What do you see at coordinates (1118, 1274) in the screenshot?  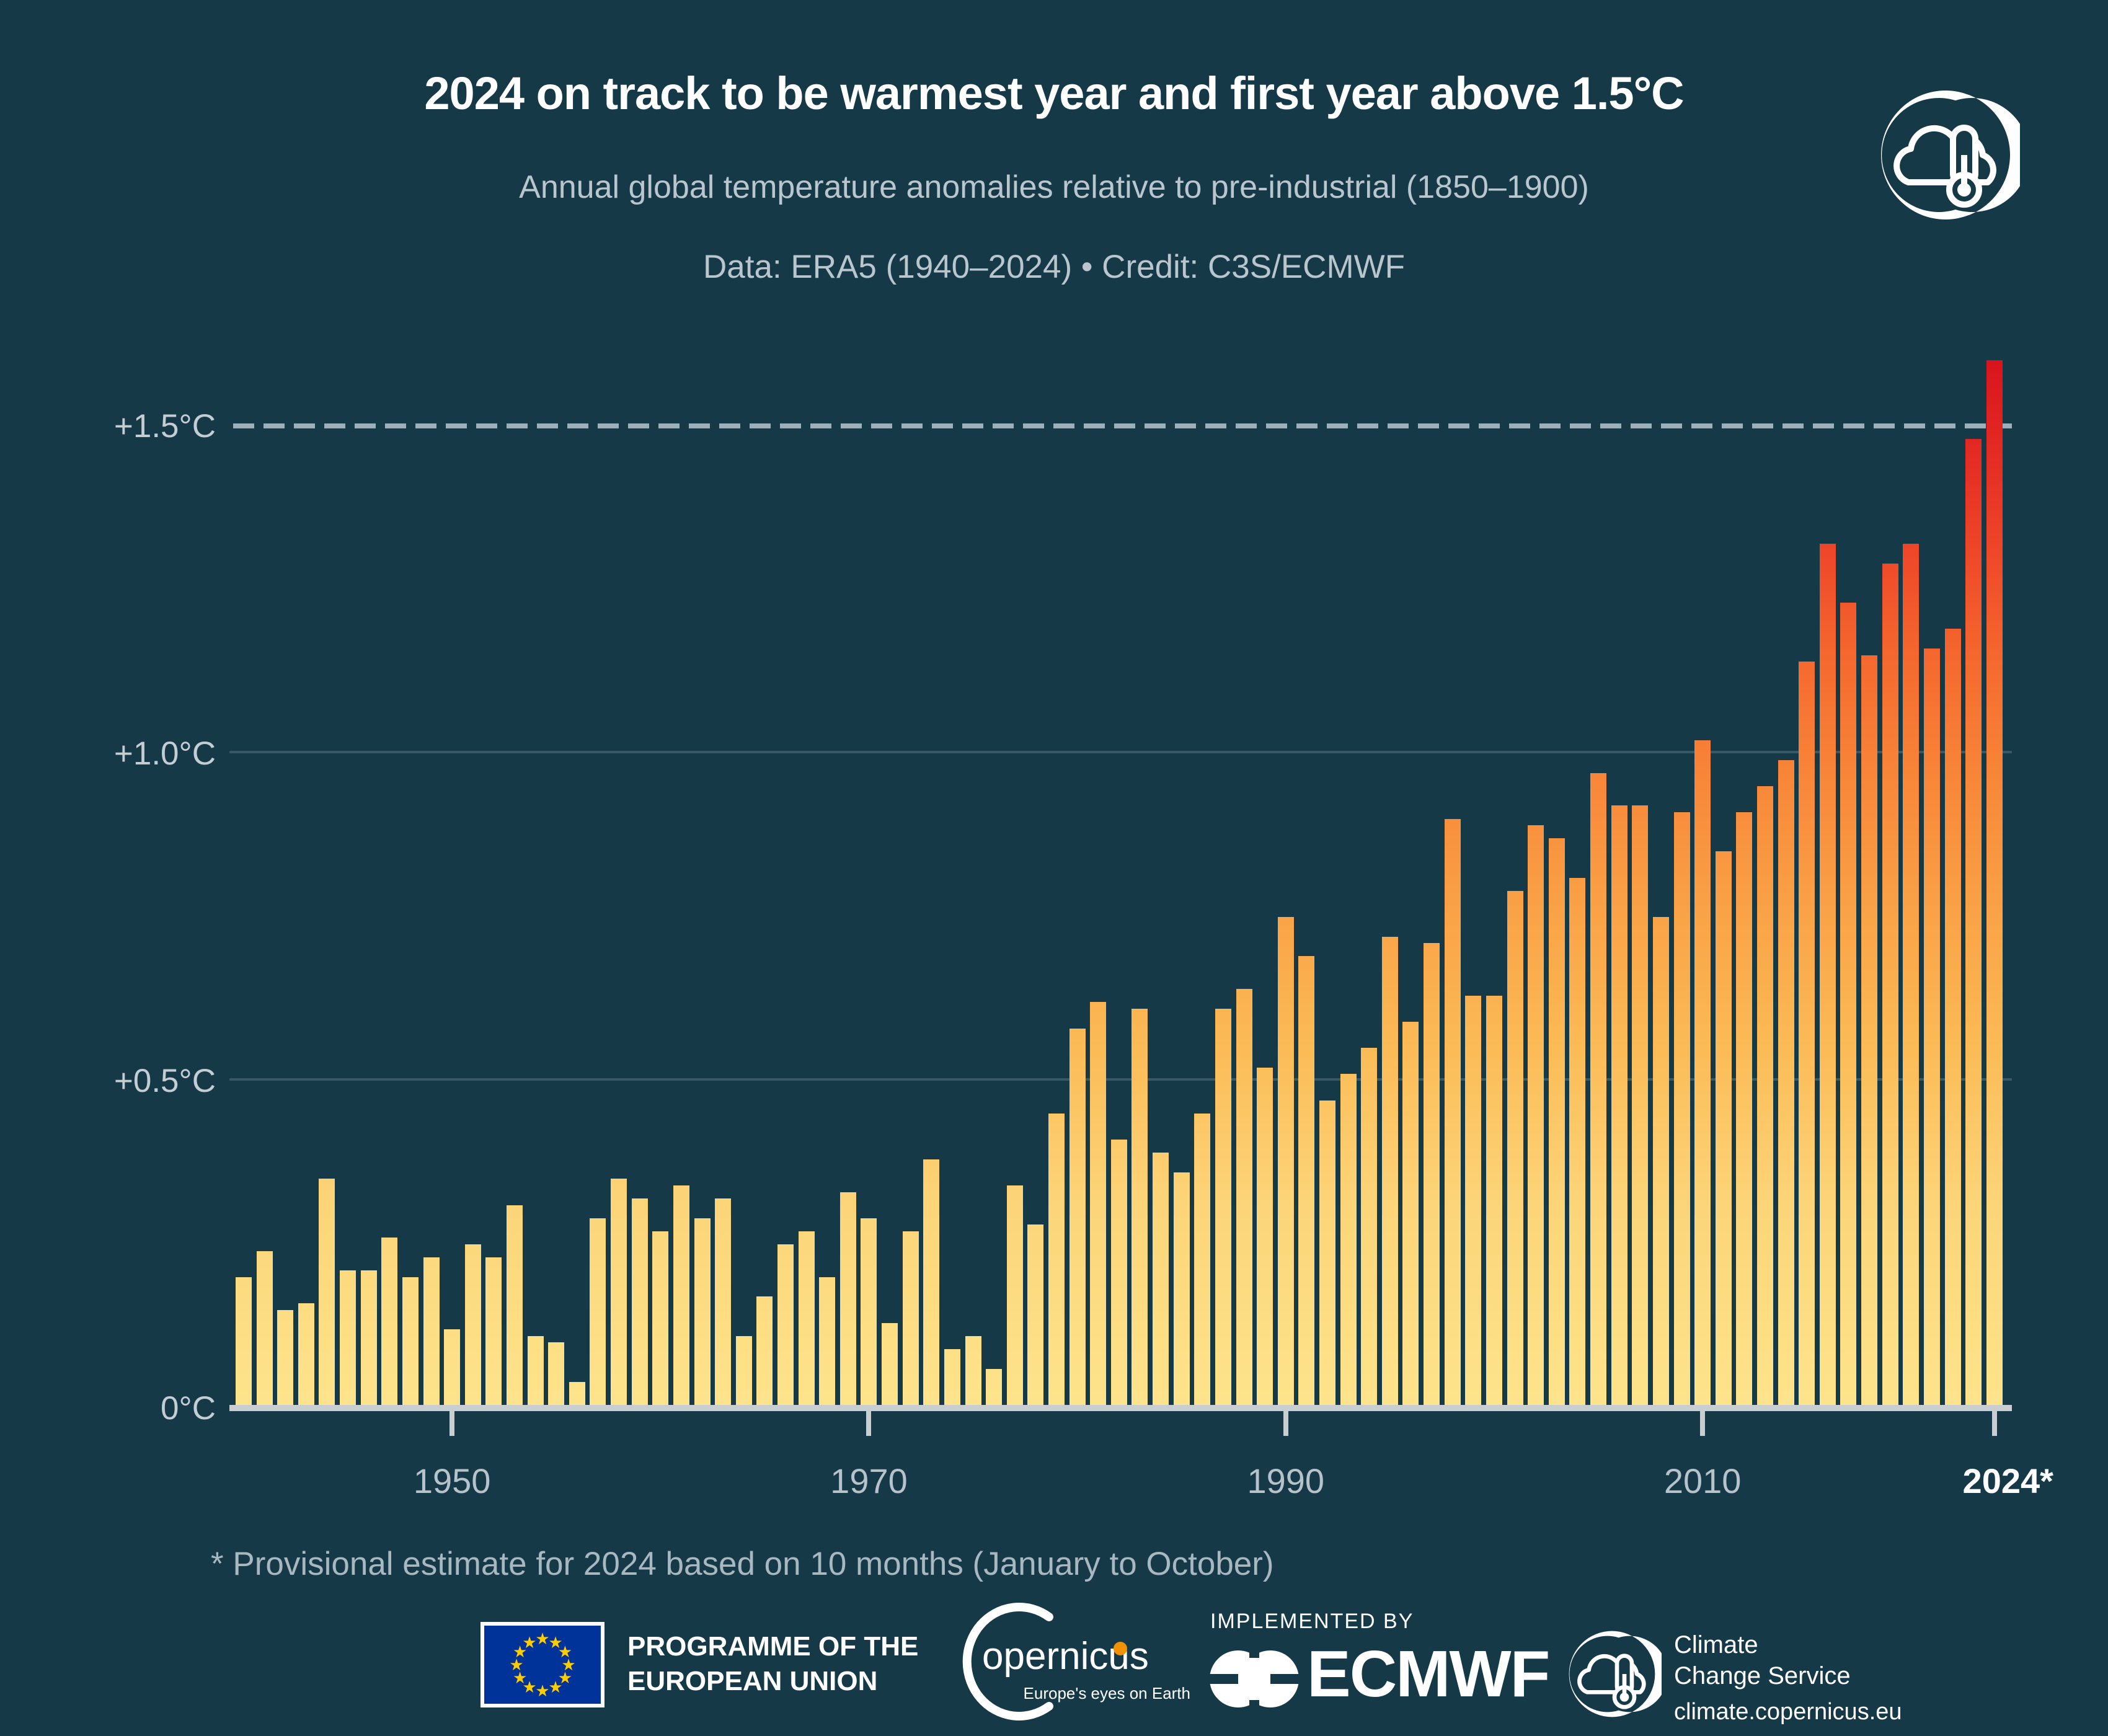 I see `bar-1982` at bounding box center [1118, 1274].